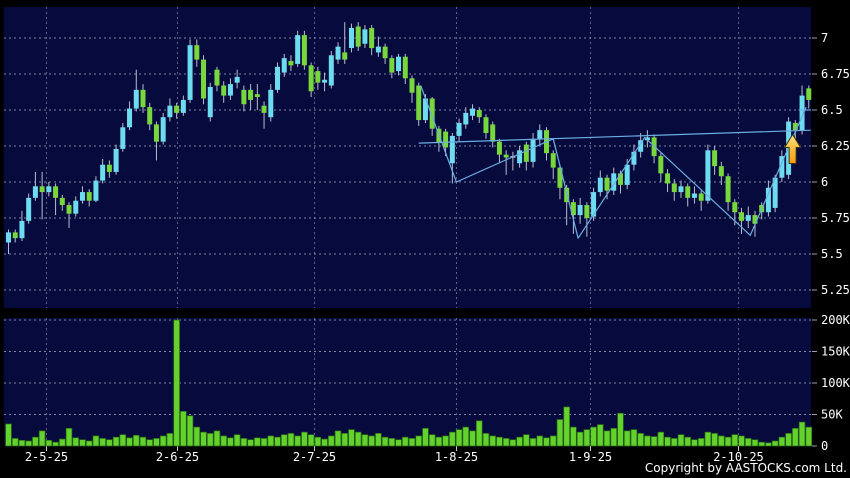  Describe the element at coordinates (590, 457) in the screenshot. I see `date-tick-label: 1-9-25` at that location.